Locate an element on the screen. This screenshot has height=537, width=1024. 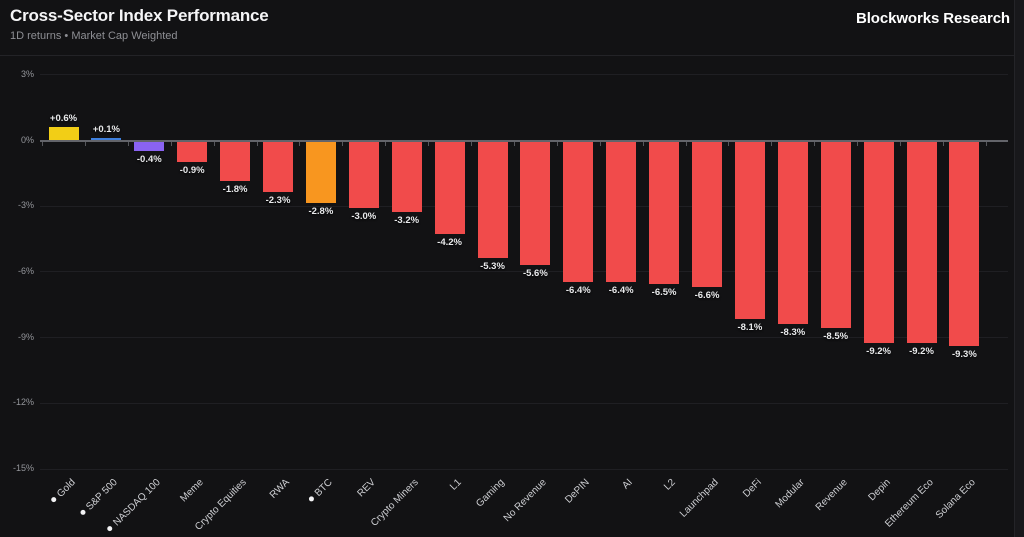
bar-ethereum-eco is located at coordinates (921, 243).